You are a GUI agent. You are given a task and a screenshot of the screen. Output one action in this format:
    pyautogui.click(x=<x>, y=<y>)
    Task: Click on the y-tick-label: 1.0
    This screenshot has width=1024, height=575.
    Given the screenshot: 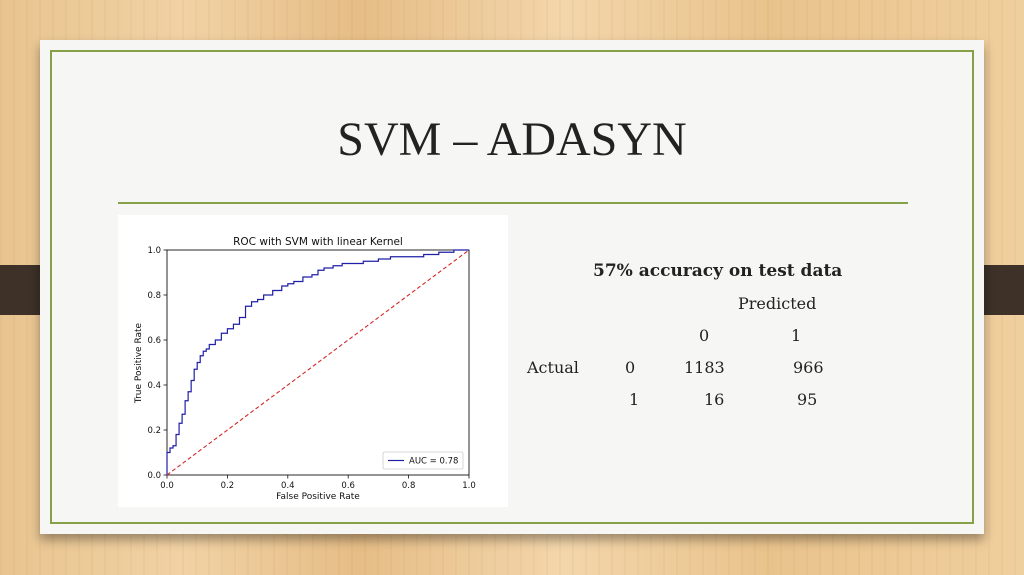 What is the action you would take?
    pyautogui.click(x=154, y=251)
    